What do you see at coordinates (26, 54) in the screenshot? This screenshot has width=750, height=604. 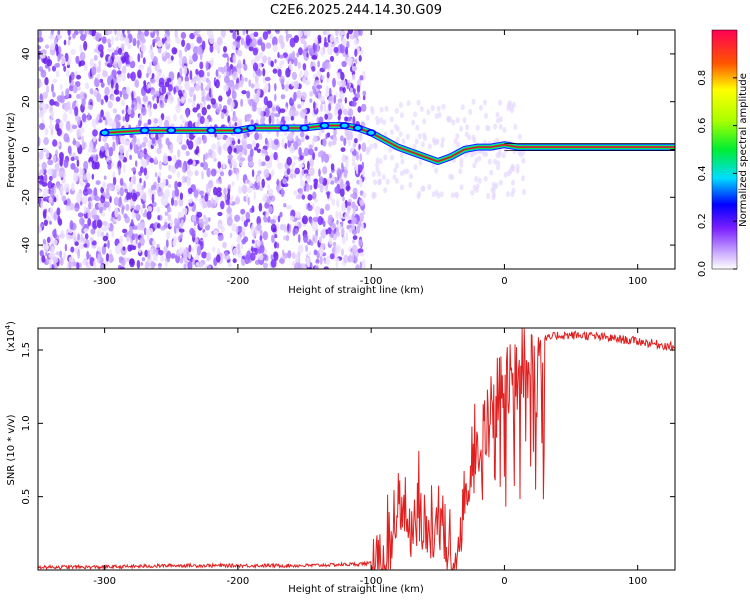 I see `y-tick-label: 40` at bounding box center [26, 54].